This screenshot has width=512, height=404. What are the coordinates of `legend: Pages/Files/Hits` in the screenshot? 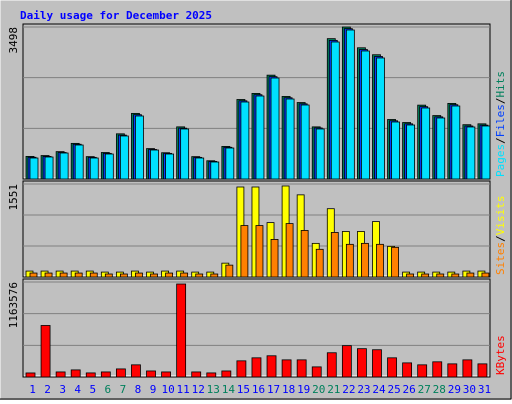 It's located at (500, 124).